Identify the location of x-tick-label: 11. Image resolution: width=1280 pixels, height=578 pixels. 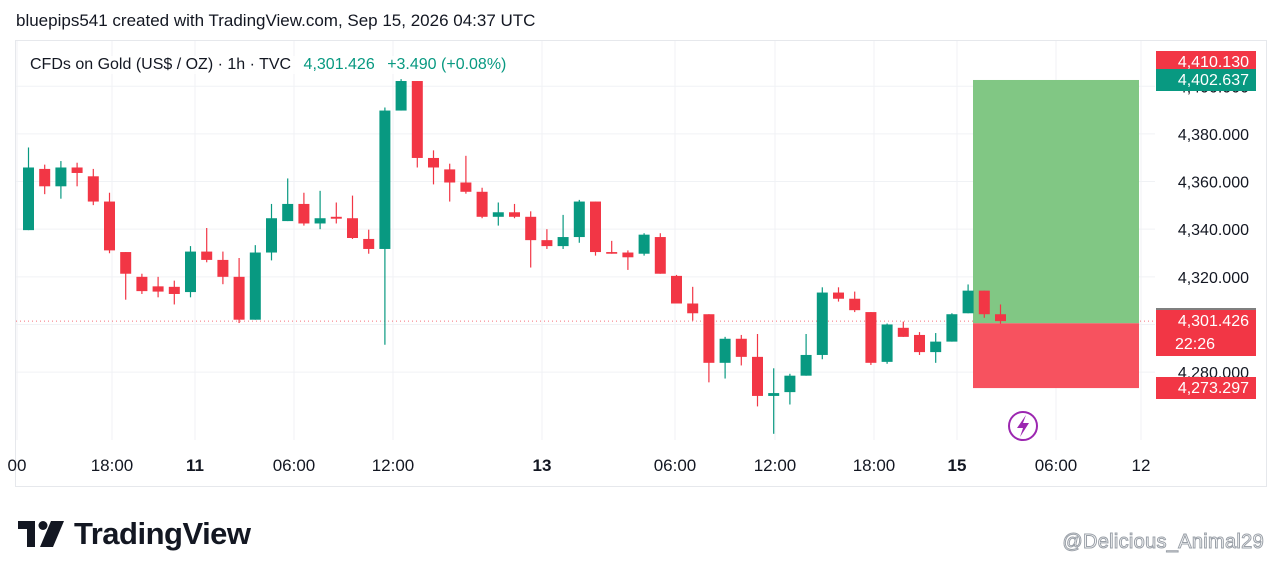
(195, 465).